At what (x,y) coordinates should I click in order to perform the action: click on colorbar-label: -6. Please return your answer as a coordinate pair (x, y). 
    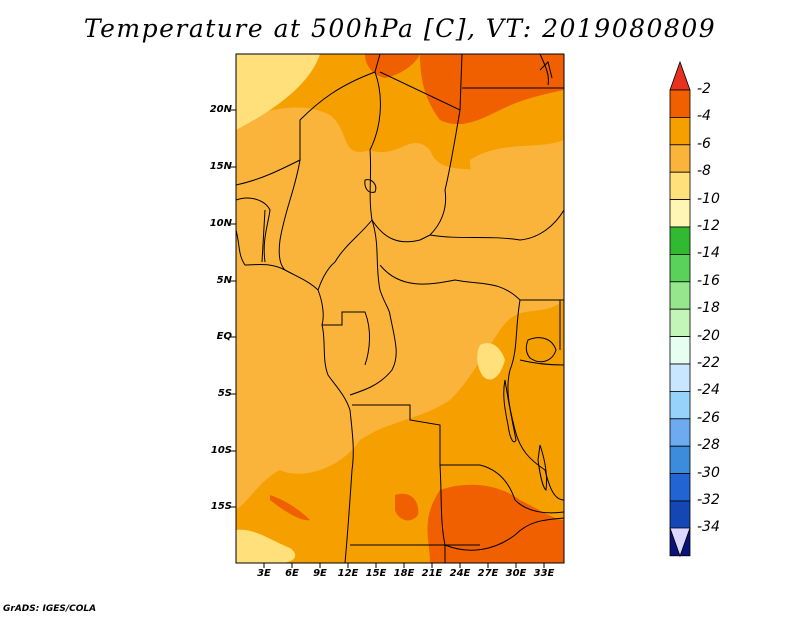
    Looking at the image, I should click on (704, 143).